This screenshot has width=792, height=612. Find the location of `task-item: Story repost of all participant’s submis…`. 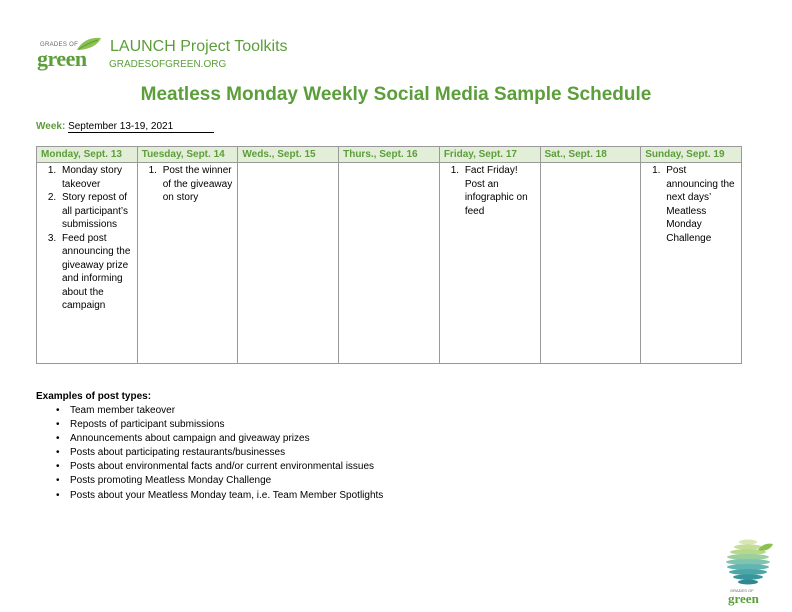

task-item: Story repost of all participant’s submis… is located at coordinates (96, 211).